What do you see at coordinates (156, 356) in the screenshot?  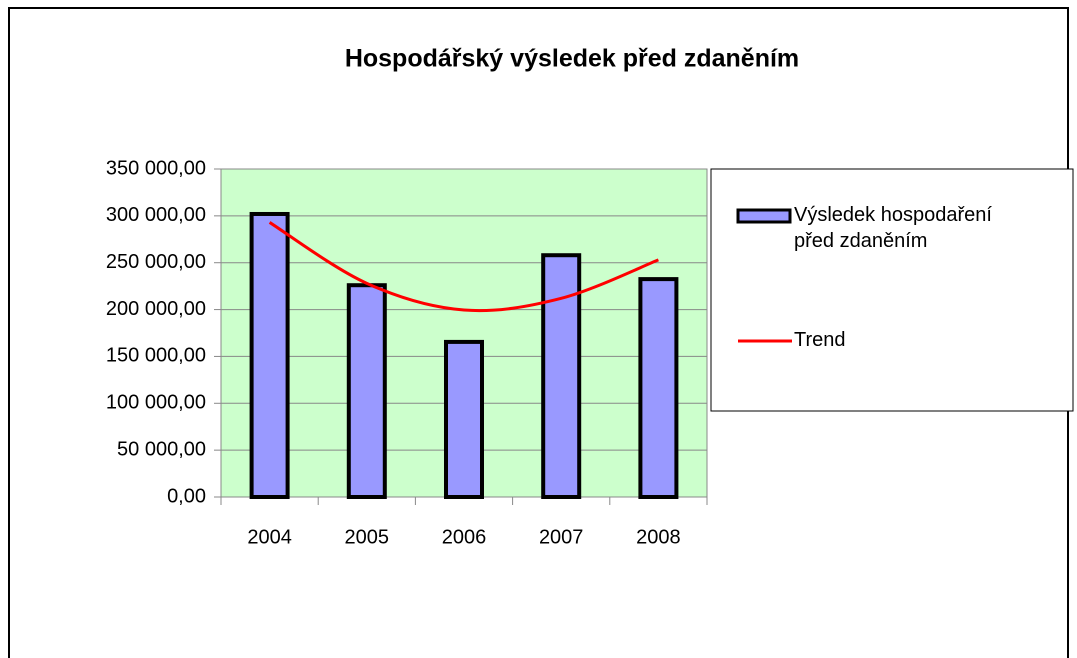 I see `y-tick-label: 150 000,00` at bounding box center [156, 356].